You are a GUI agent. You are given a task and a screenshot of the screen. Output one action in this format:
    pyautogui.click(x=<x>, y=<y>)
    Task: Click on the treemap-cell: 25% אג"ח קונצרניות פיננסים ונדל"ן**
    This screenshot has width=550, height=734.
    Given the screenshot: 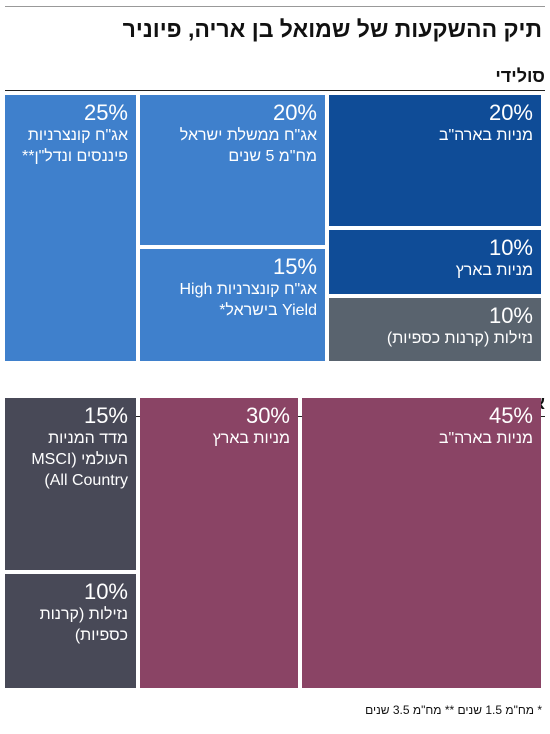 What is the action you would take?
    pyautogui.click(x=70, y=228)
    